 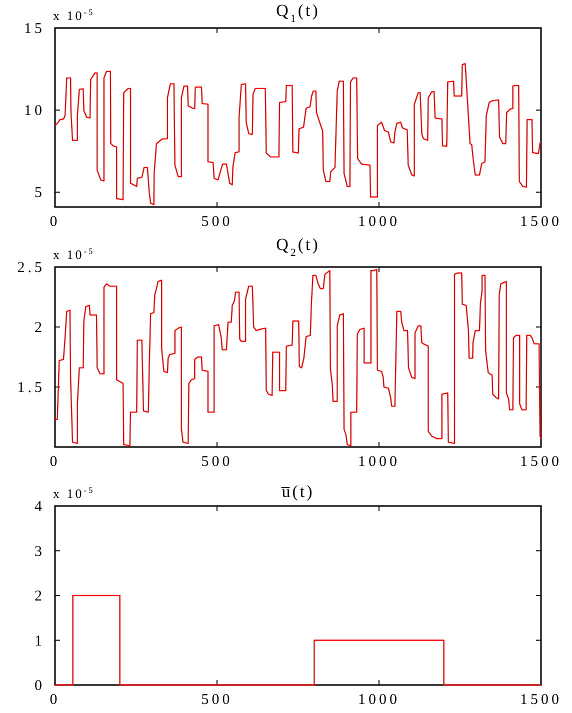 I want to click on chart-title: Q$_{2}$(t), so click(x=298, y=247).